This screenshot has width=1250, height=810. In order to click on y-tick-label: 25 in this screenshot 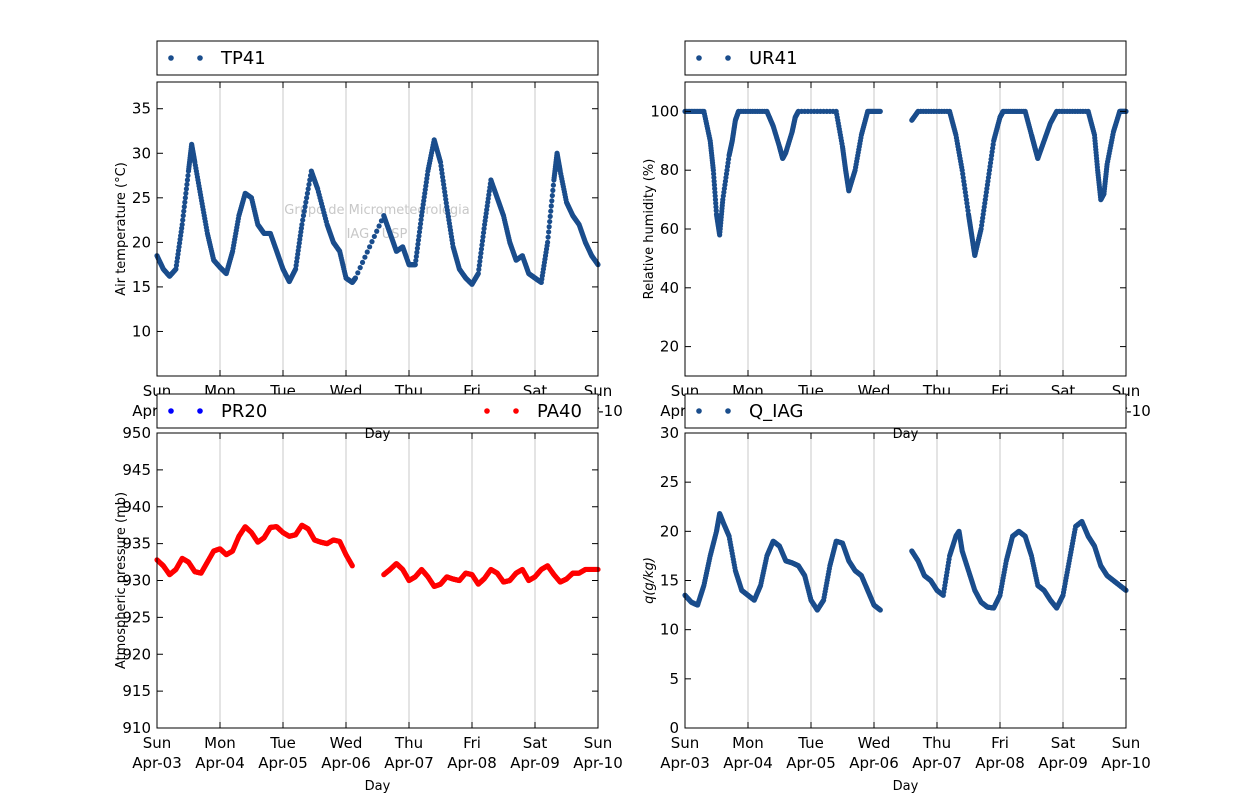, I will do `click(141, 198)`.